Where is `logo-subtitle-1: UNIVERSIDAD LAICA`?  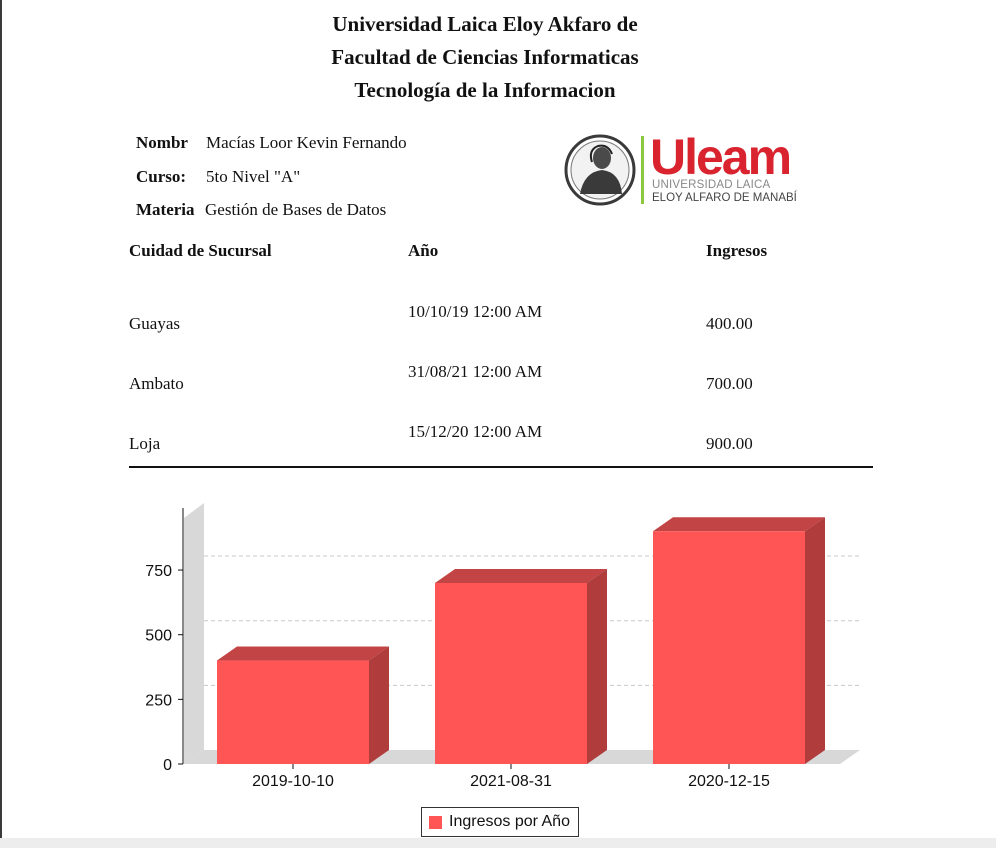
logo-subtitle-1: UNIVERSIDAD LAICA is located at coordinates (711, 185).